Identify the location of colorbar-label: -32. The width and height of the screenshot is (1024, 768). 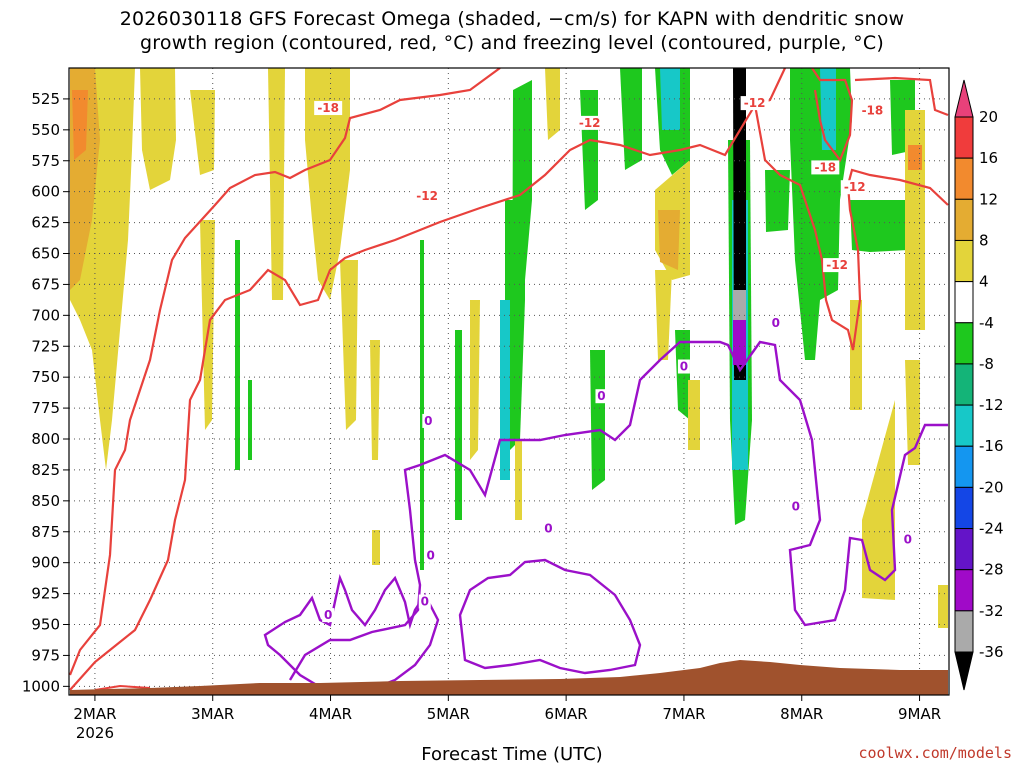
(991, 611).